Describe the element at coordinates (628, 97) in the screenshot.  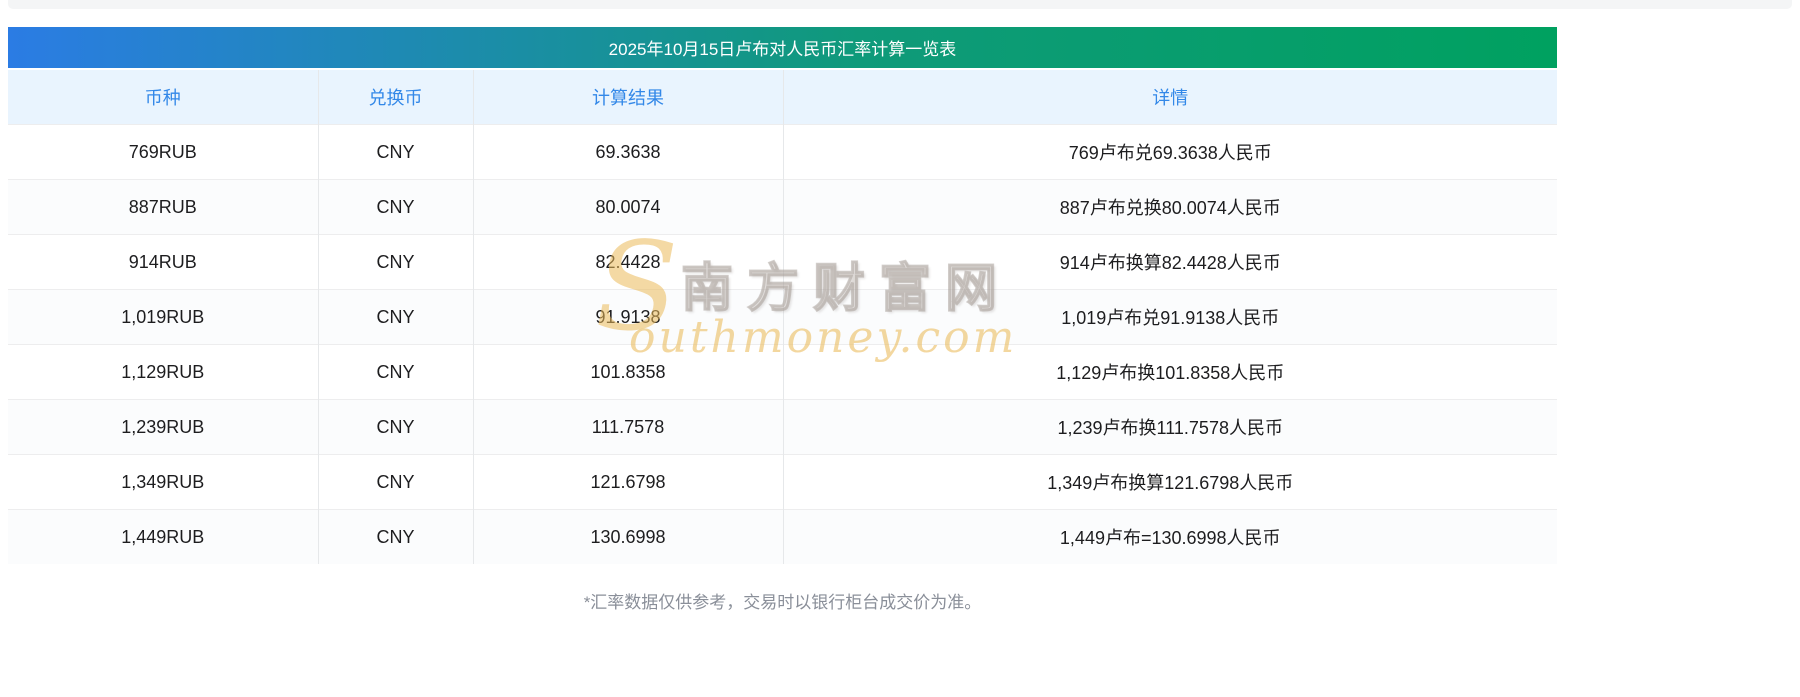
I see `header-result: 计算结果` at that location.